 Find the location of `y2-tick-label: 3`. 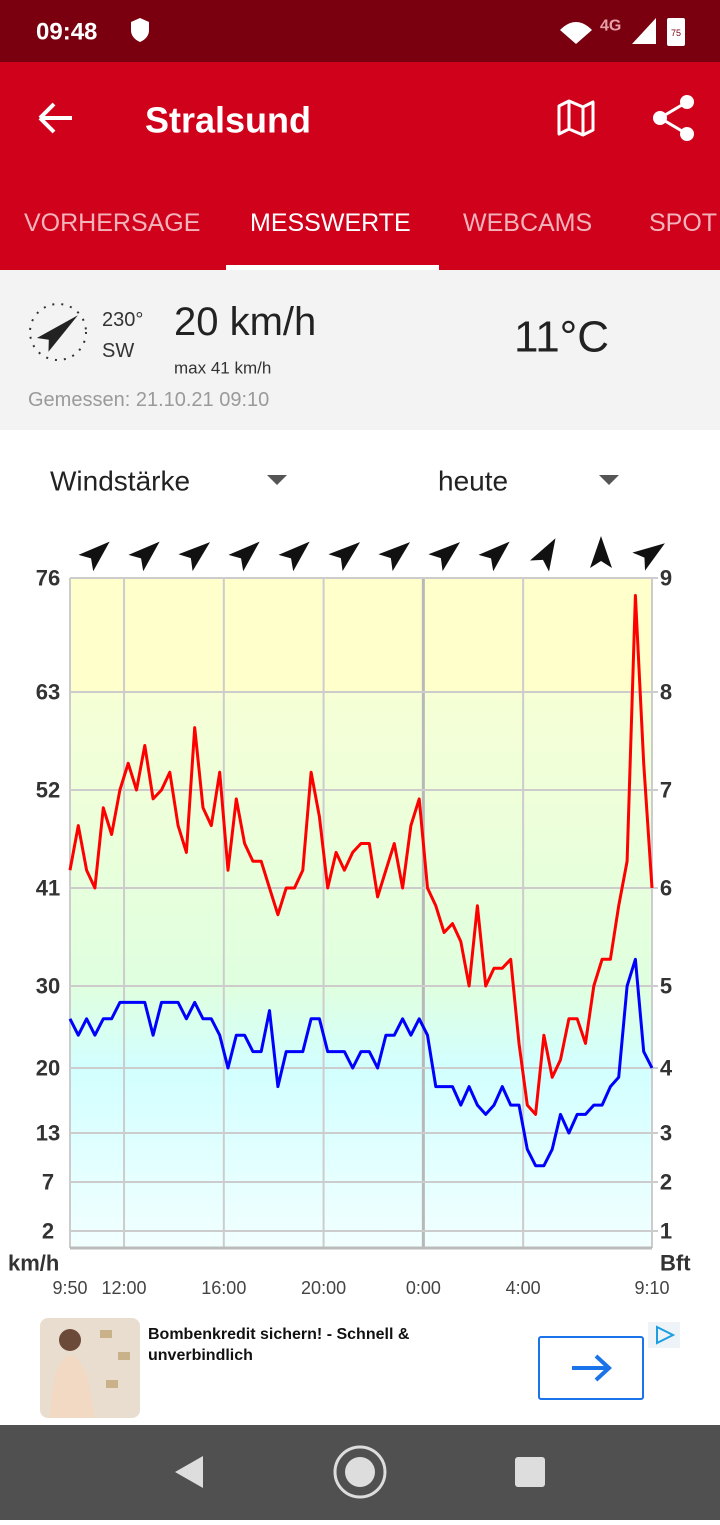

y2-tick-label: 3 is located at coordinates (666, 1133).